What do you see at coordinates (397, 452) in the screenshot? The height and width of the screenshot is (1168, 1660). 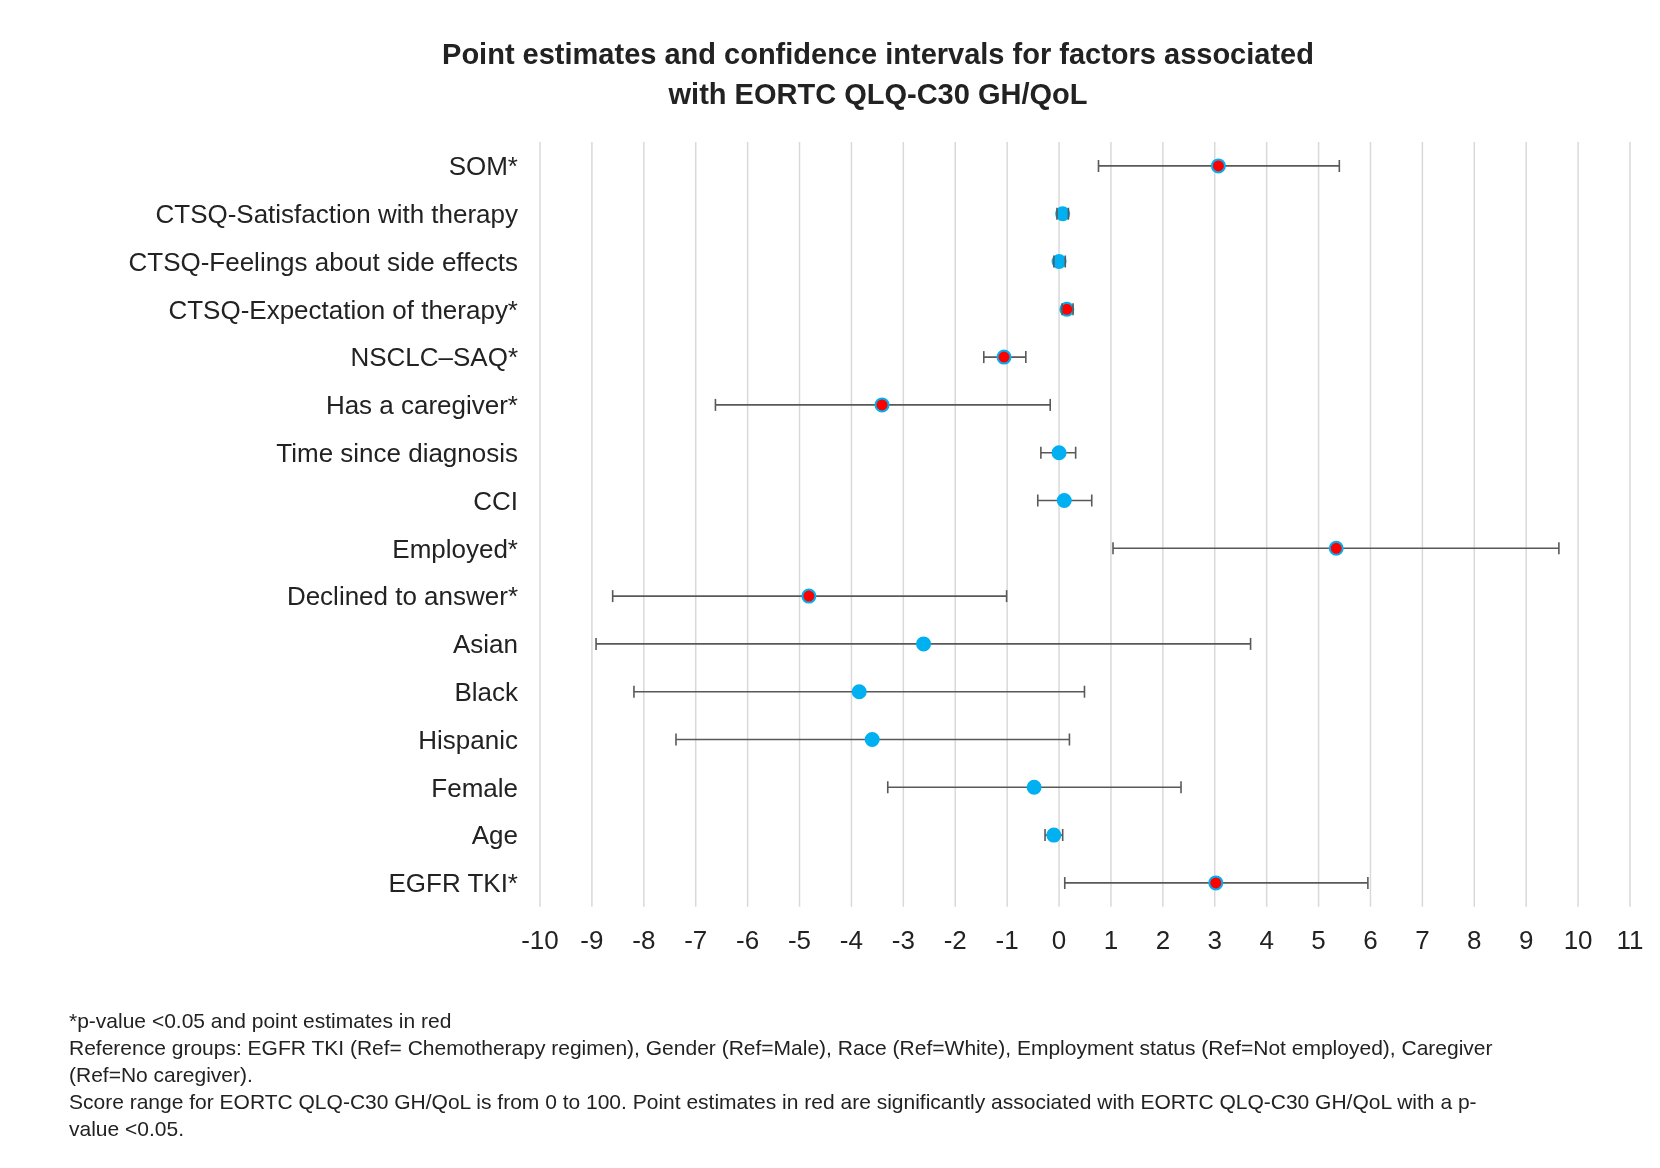 I see `y-tick-label: Time since diagnosis` at bounding box center [397, 452].